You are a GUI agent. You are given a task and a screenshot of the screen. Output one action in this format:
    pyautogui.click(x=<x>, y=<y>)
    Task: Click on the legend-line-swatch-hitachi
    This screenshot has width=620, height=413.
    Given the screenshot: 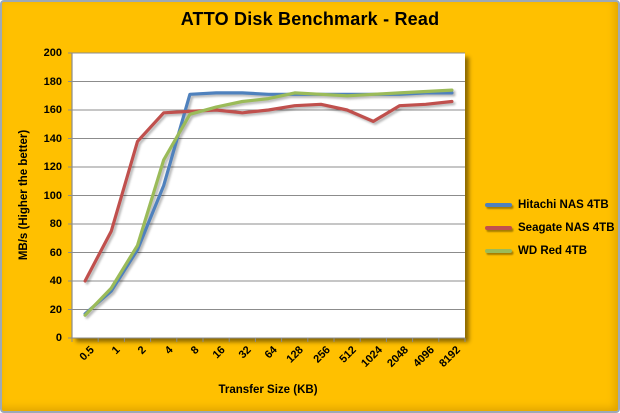 What is the action you would take?
    pyautogui.click(x=498, y=204)
    